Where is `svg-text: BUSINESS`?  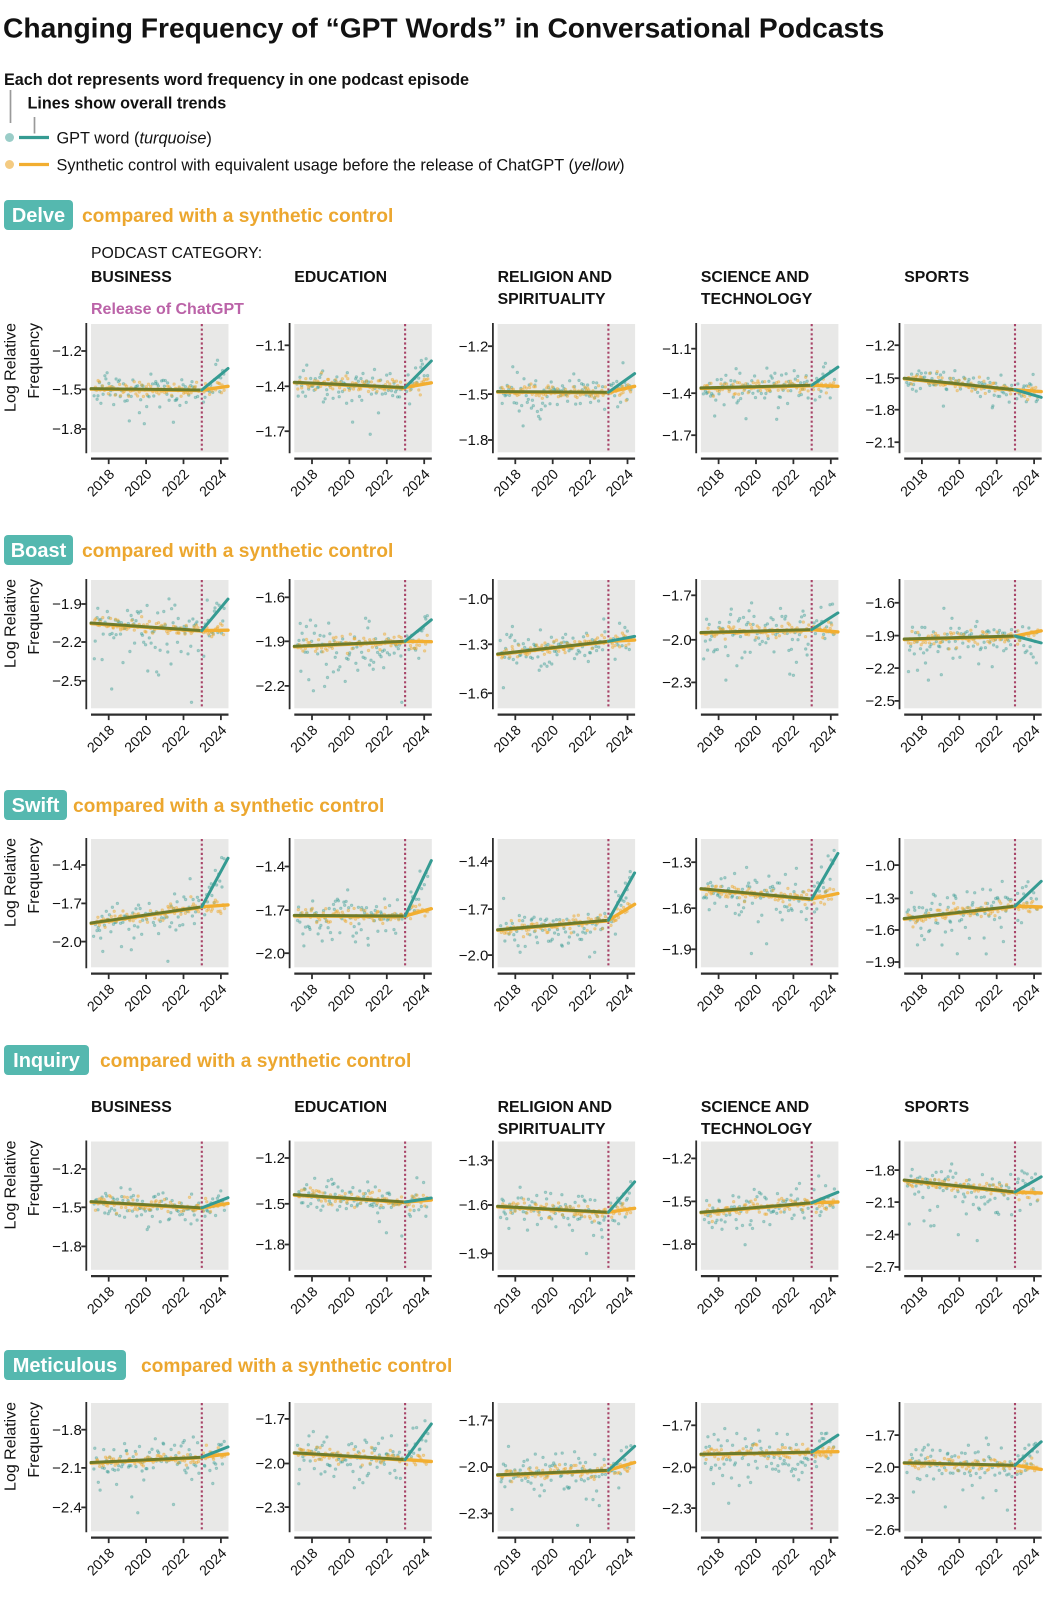 svg-text: BUSINESS is located at coordinates (131, 277).